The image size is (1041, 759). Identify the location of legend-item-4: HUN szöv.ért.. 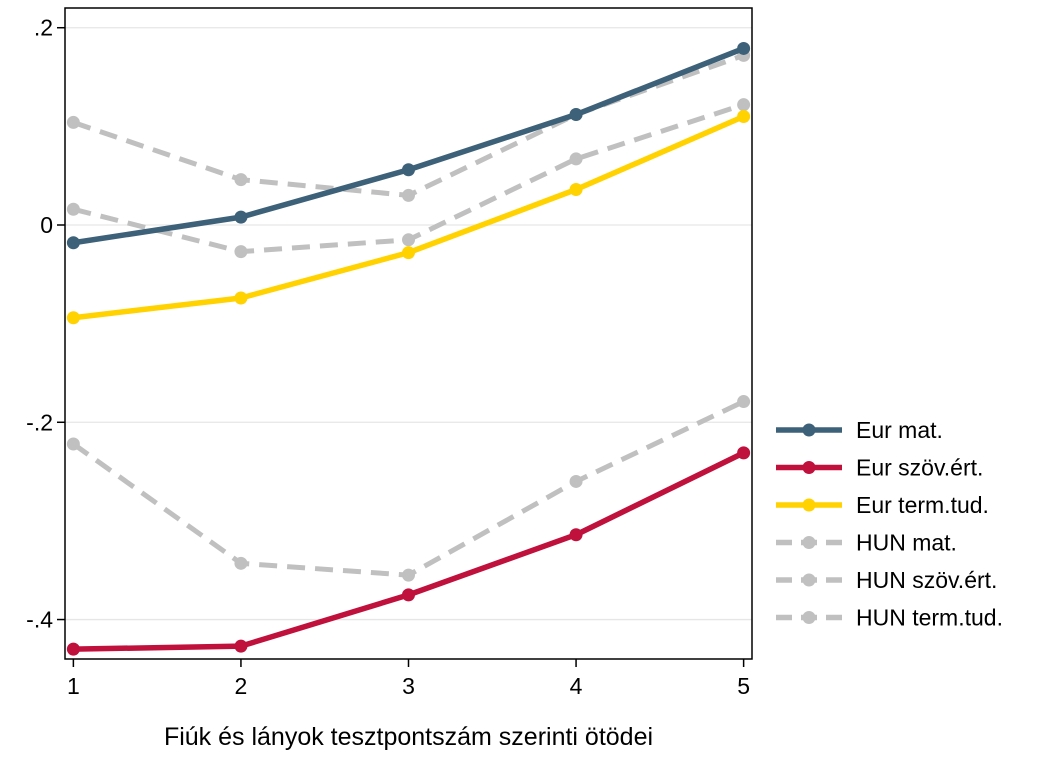
(886, 580).